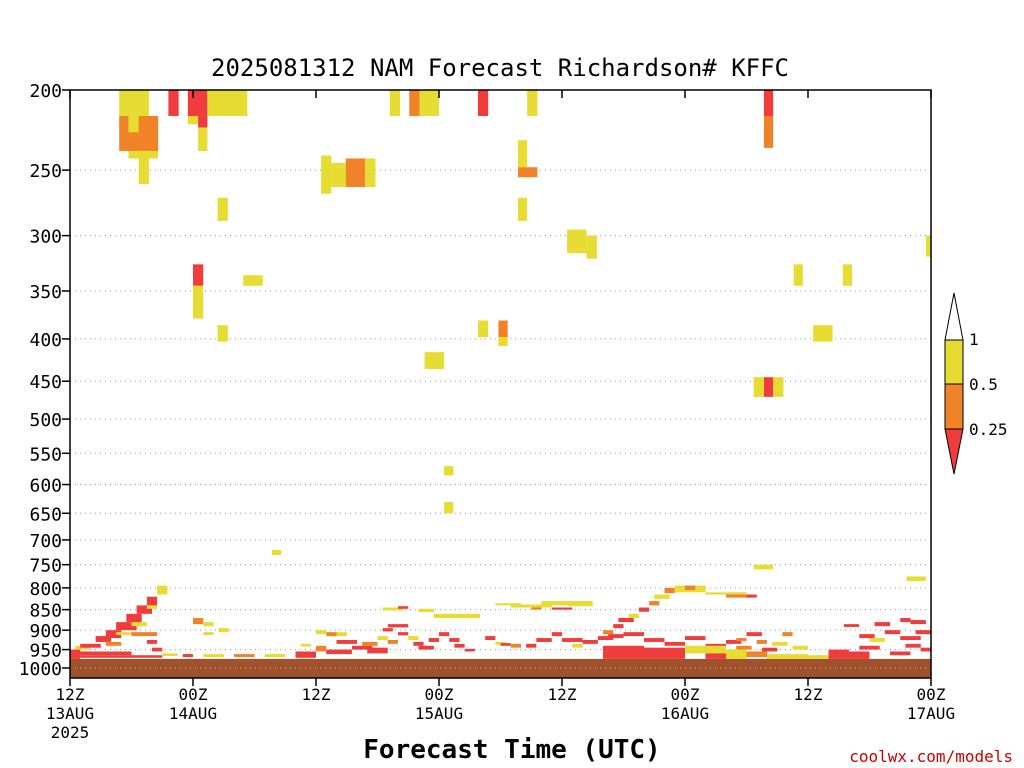 This screenshot has height=768, width=1024. I want to click on x-tick-label-60-2: 16AUG, so click(685, 713).